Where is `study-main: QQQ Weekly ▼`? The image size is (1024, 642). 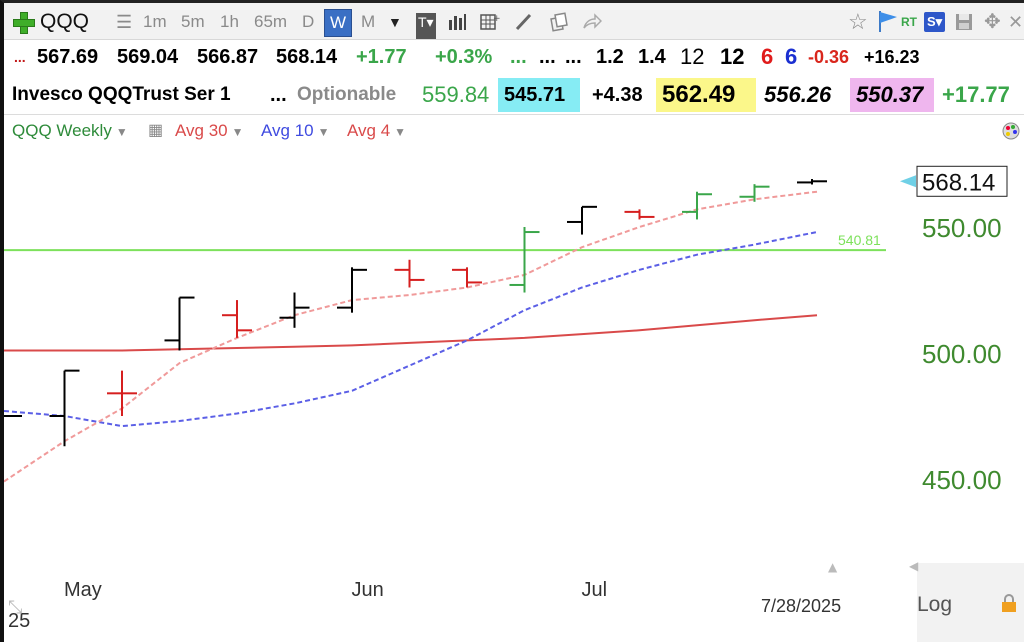
study-main: QQQ Weekly ▼ is located at coordinates (70, 131).